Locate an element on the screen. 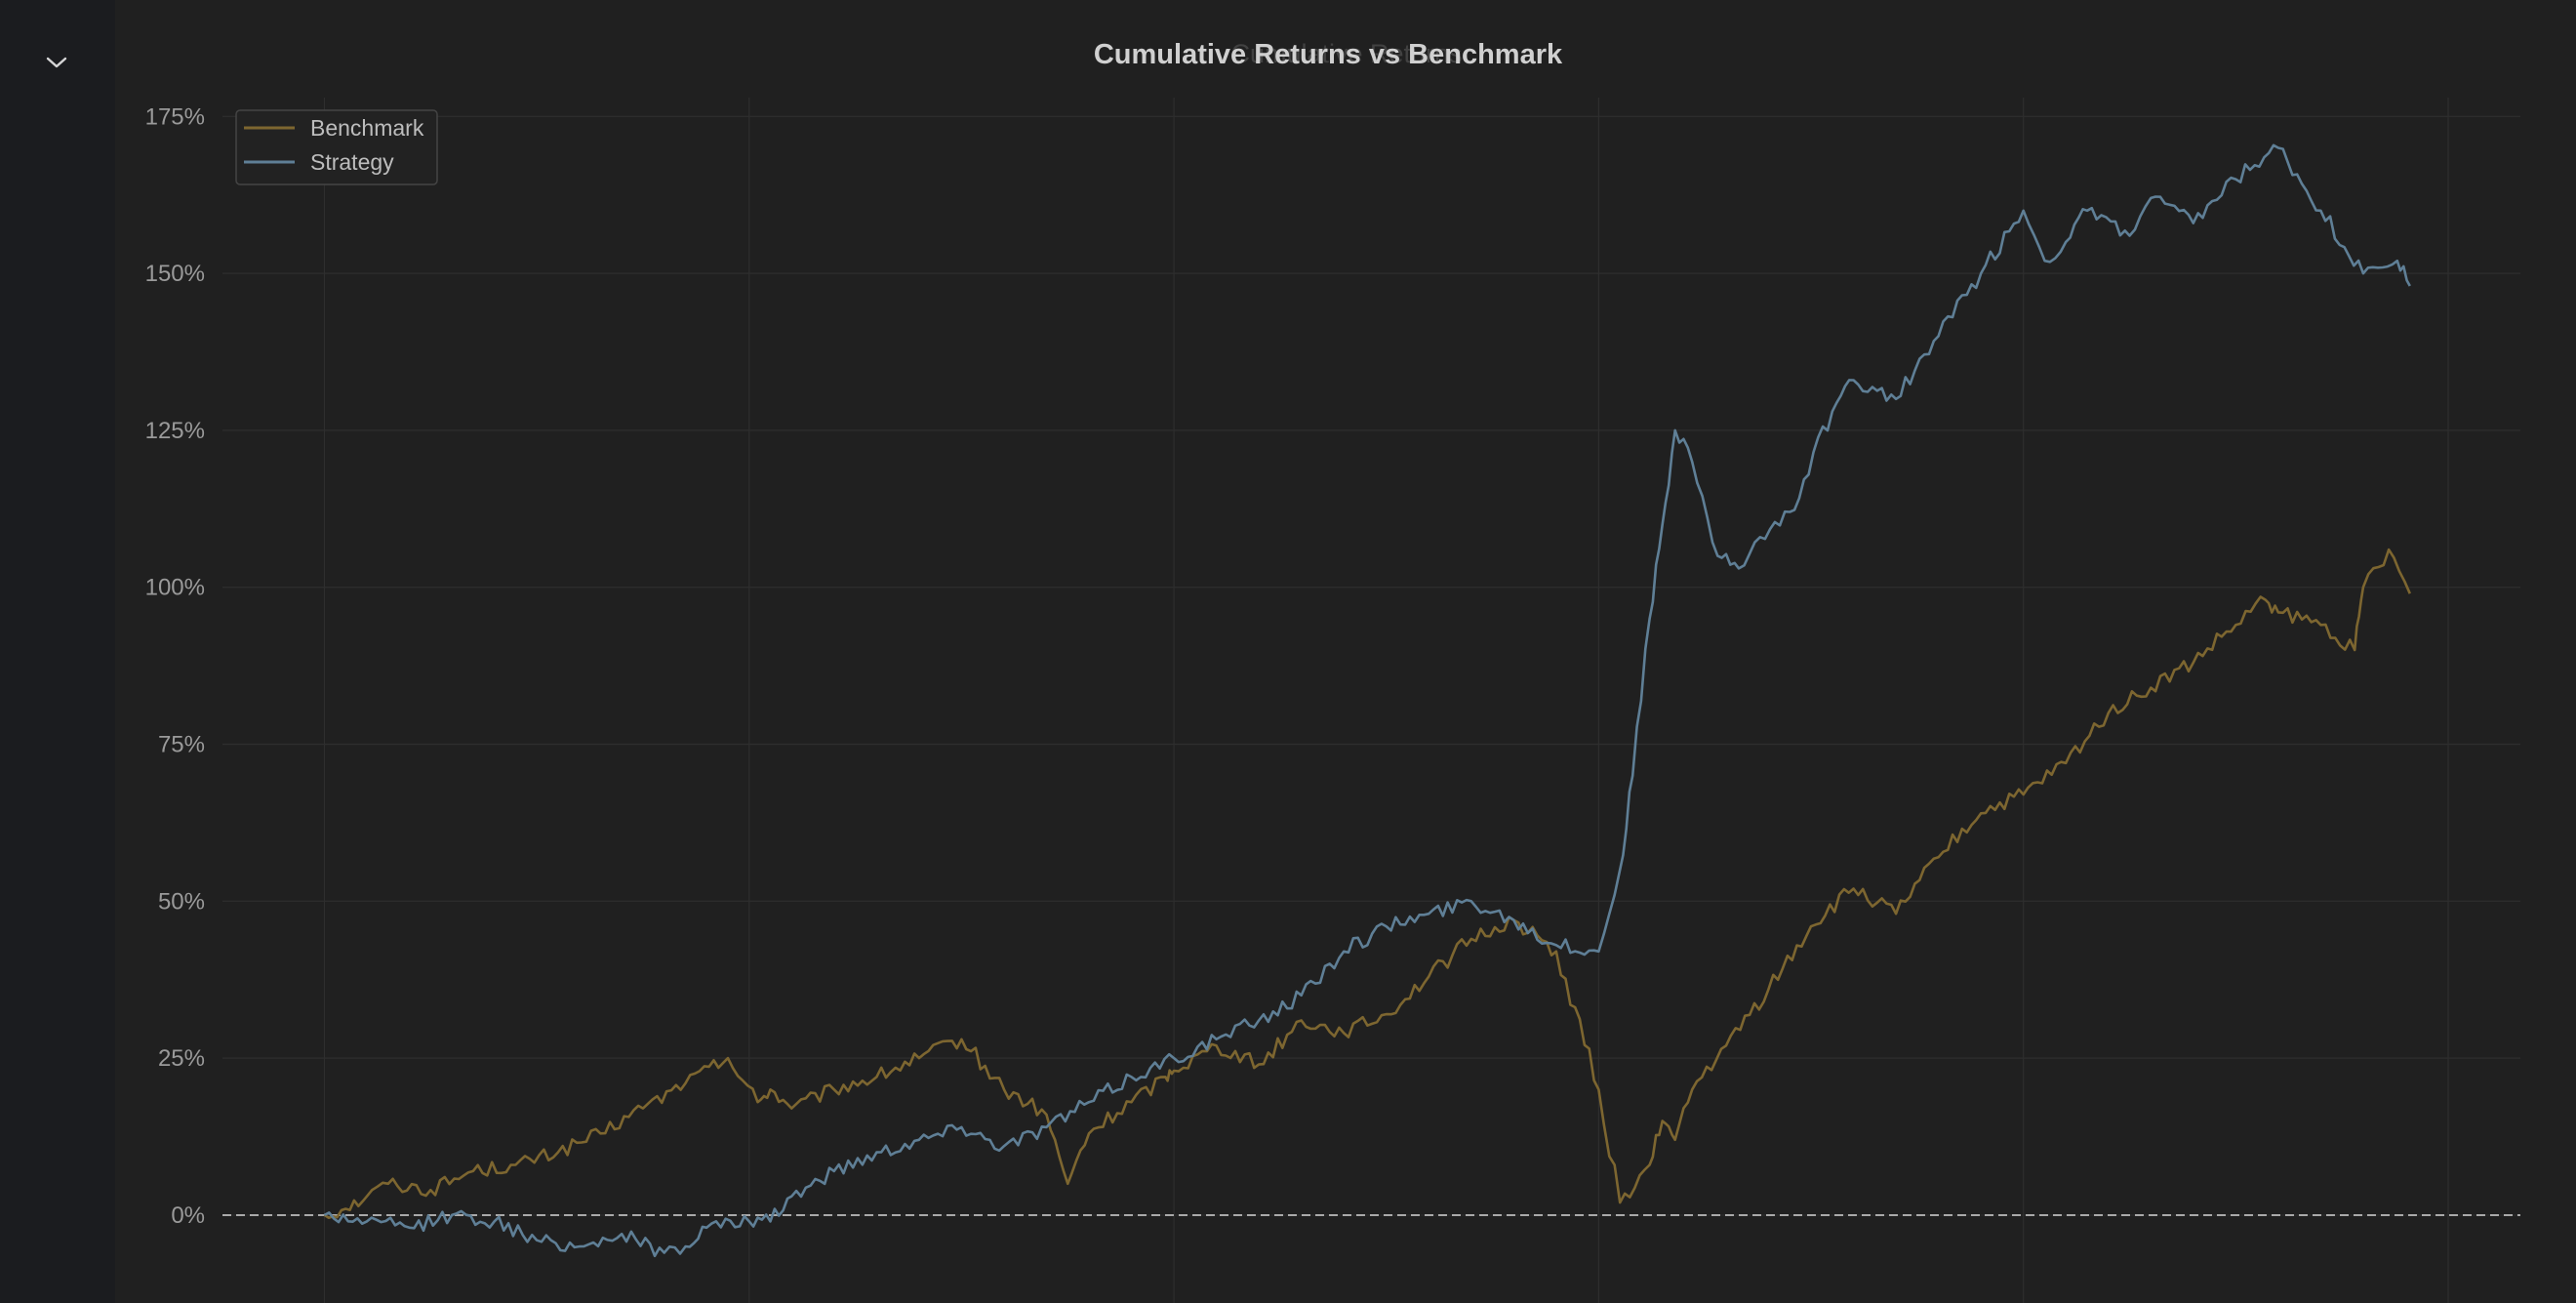 The width and height of the screenshot is (2576, 1303). chevron-down-icon is located at coordinates (56, 62).